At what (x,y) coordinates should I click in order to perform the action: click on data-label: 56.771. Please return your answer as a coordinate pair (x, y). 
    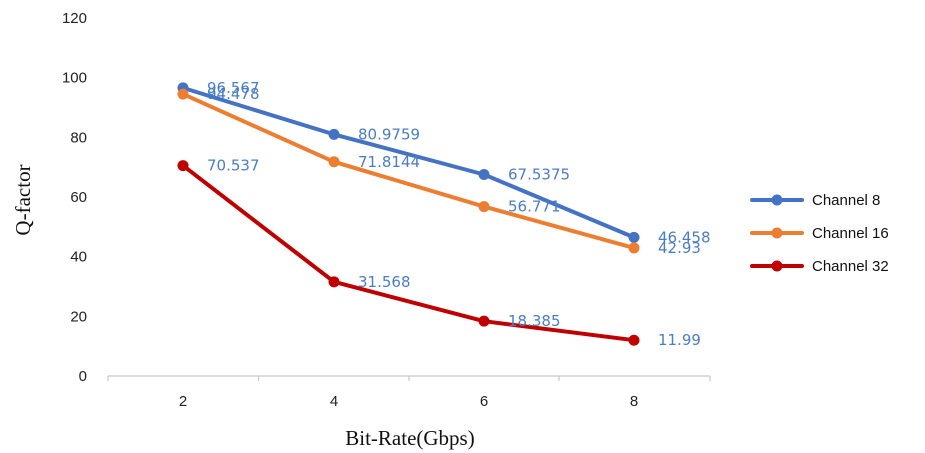
    Looking at the image, I should click on (534, 207).